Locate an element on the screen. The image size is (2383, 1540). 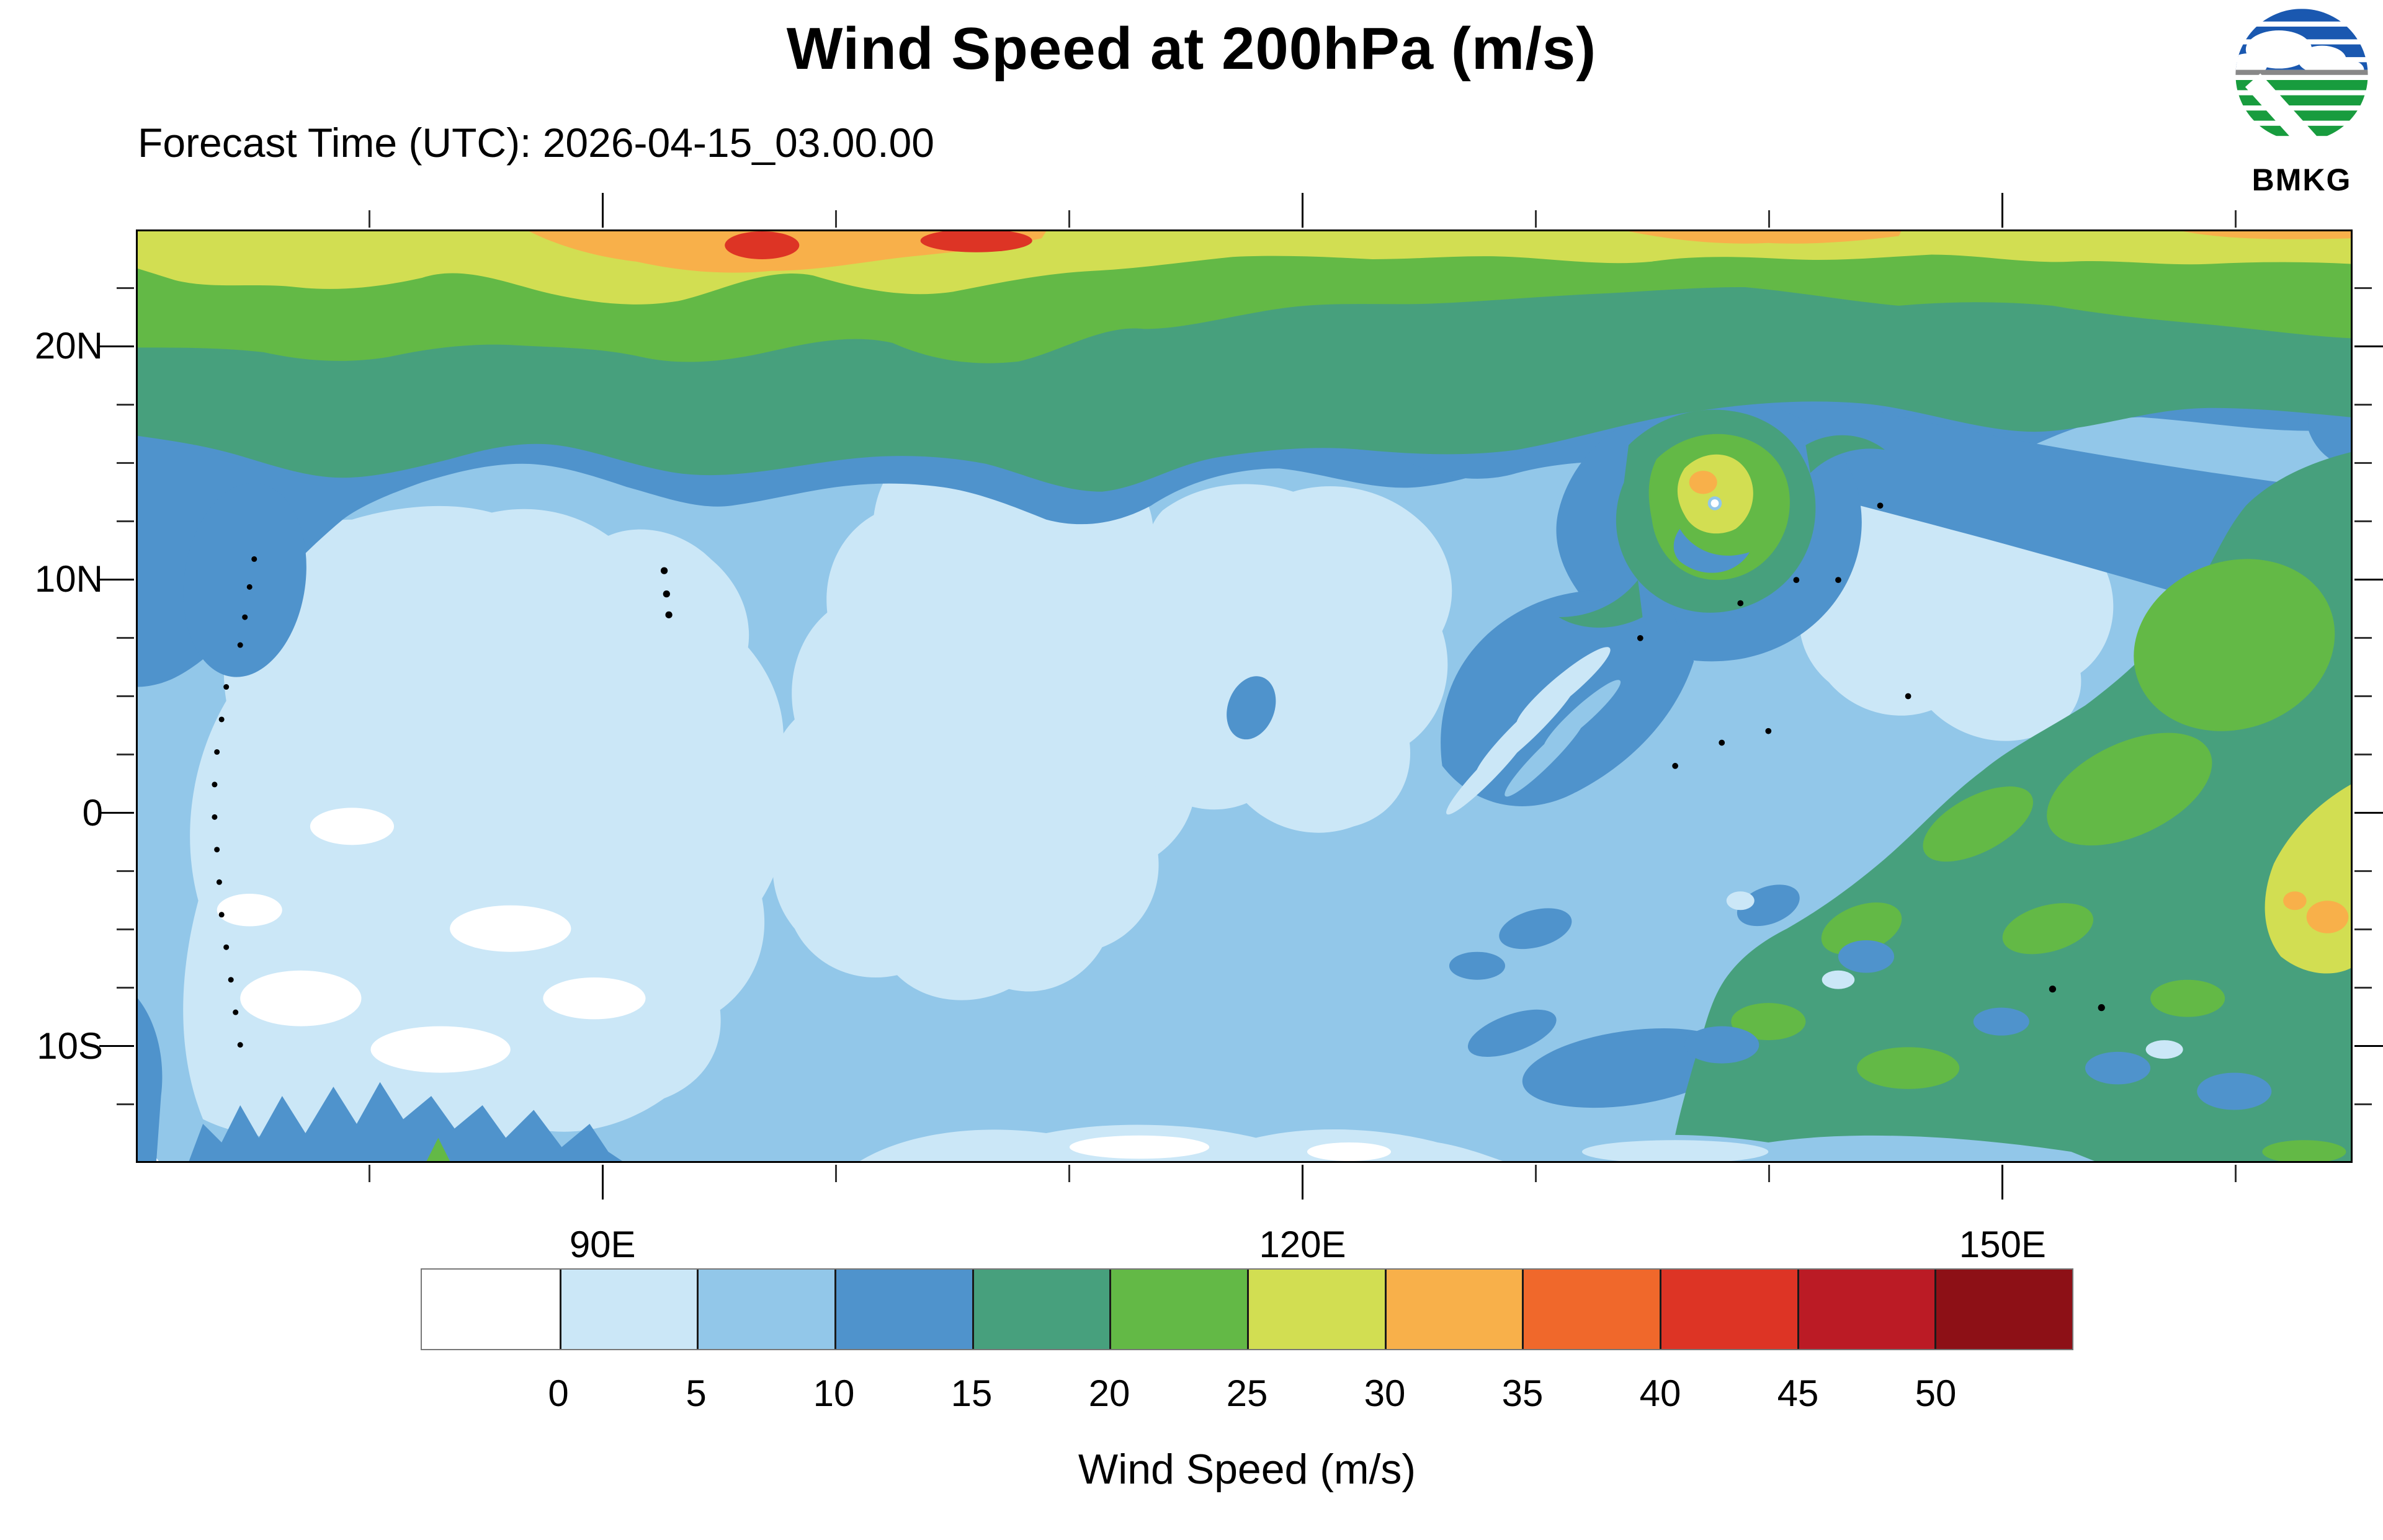
bmkg-logo: BMKG is located at coordinates (2301, 101).